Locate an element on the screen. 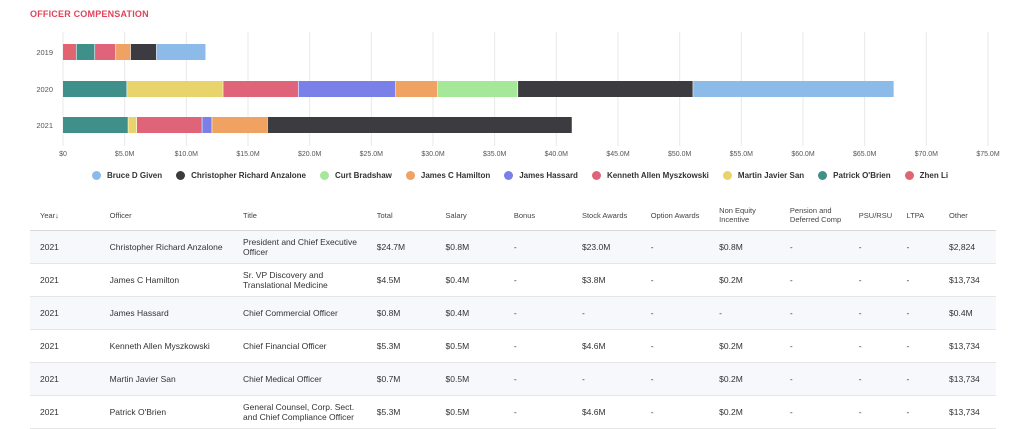 The width and height of the screenshot is (1024, 429). legend-item-james-c-hamilton: James C Hamilton is located at coordinates (448, 175).